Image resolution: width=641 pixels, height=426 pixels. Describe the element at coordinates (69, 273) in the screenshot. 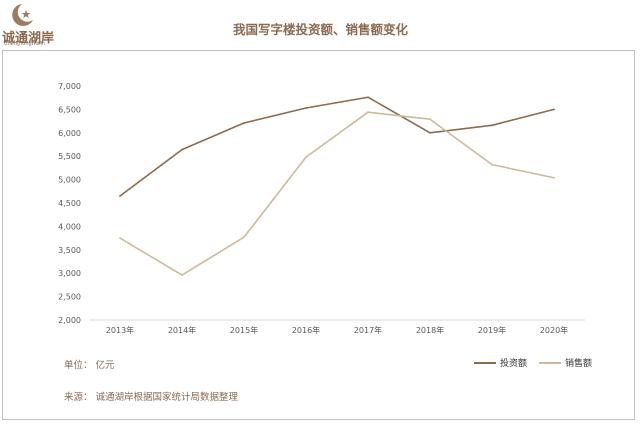

I see `y-tick-label: 3,000` at that location.